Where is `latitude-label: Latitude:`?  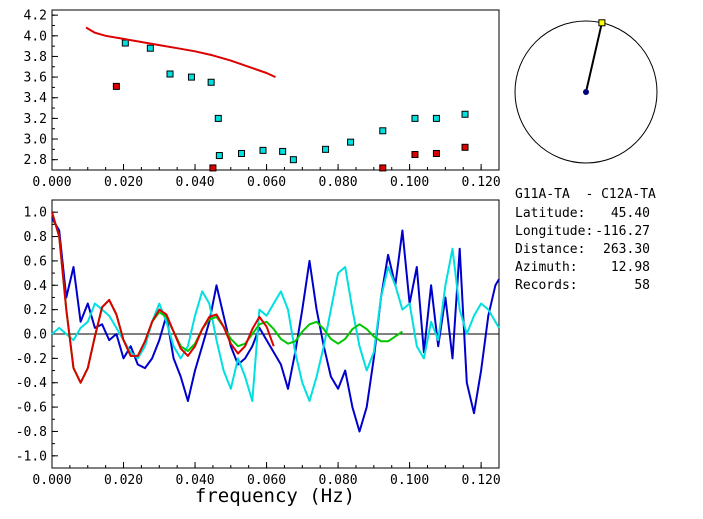
latitude-label: Latitude: is located at coordinates (550, 213).